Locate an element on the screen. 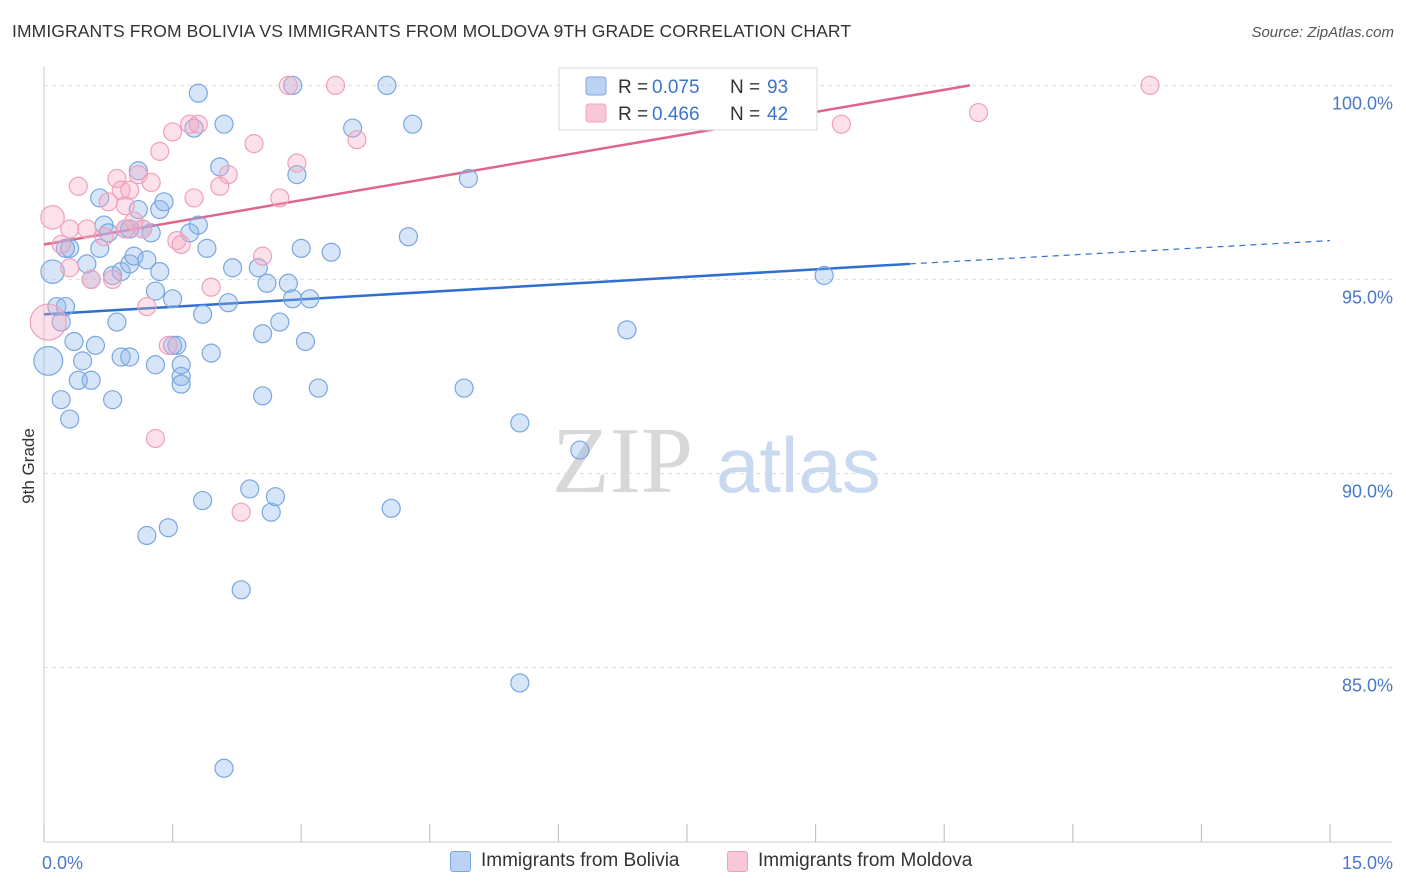 The height and width of the screenshot is (892, 1406). bolivia-trend-line is located at coordinates (476, 289).